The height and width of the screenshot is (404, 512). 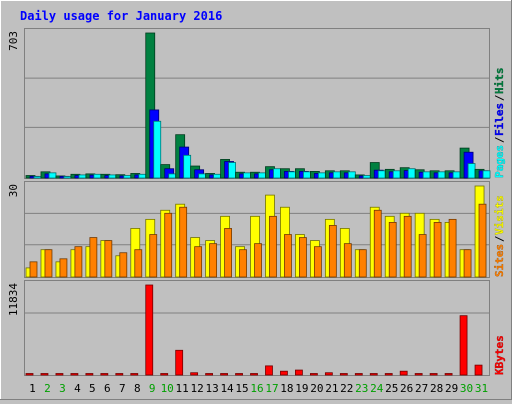 What do you see at coordinates (316, 388) in the screenshot?
I see `day-label-20: 20` at bounding box center [316, 388].